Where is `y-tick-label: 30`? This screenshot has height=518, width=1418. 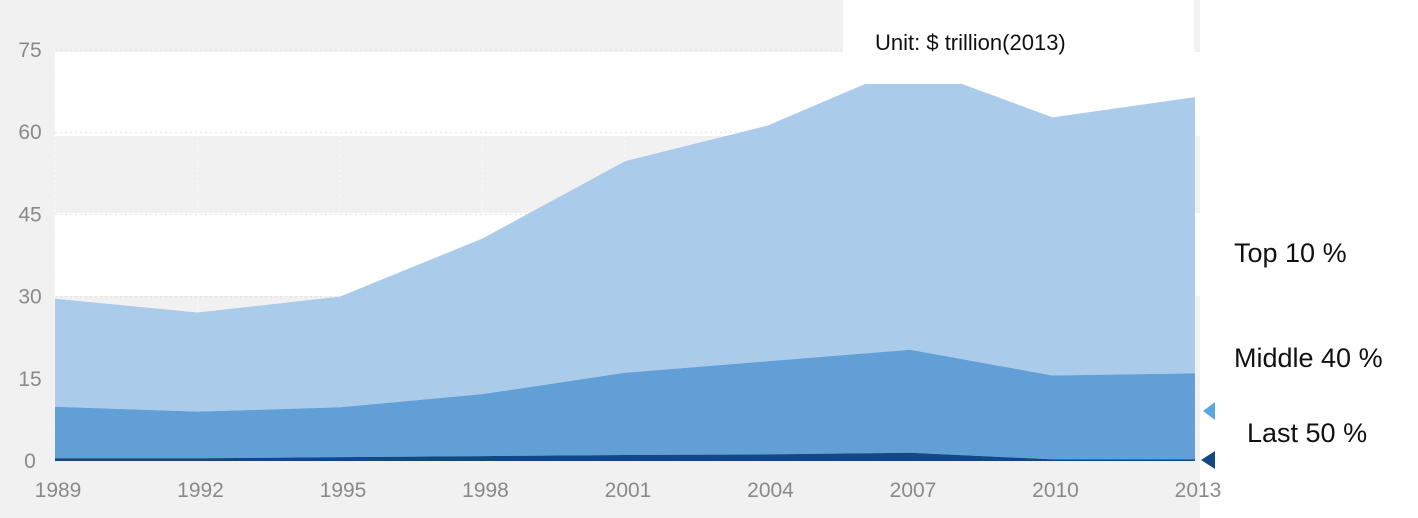 y-tick-label: 30 is located at coordinates (29, 297).